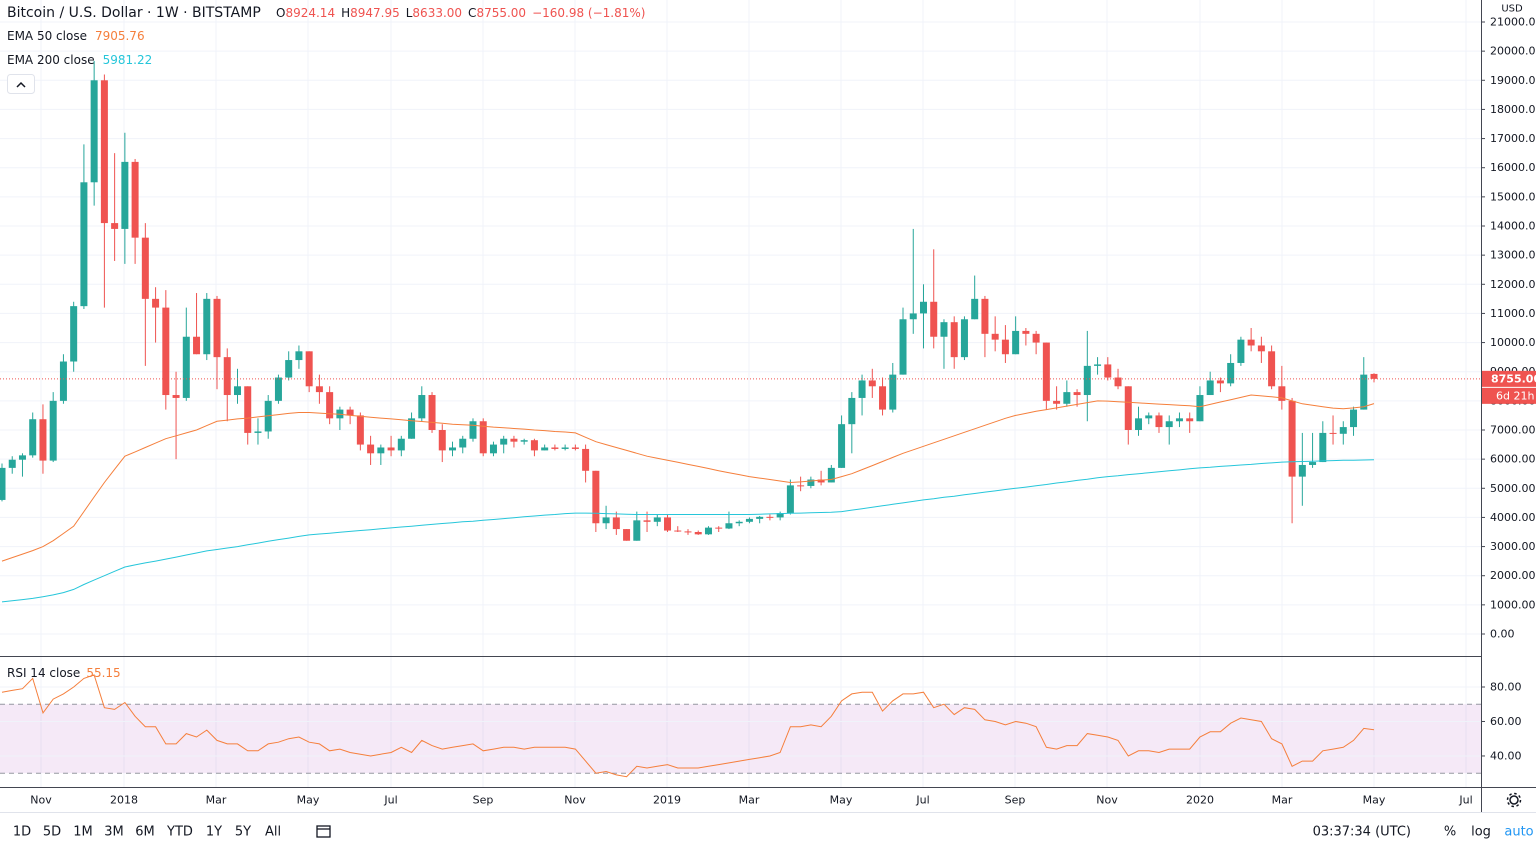 This screenshot has width=1536, height=851. What do you see at coordinates (1513, 138) in the screenshot?
I see `y-tick-label: 17000.00` at bounding box center [1513, 138].